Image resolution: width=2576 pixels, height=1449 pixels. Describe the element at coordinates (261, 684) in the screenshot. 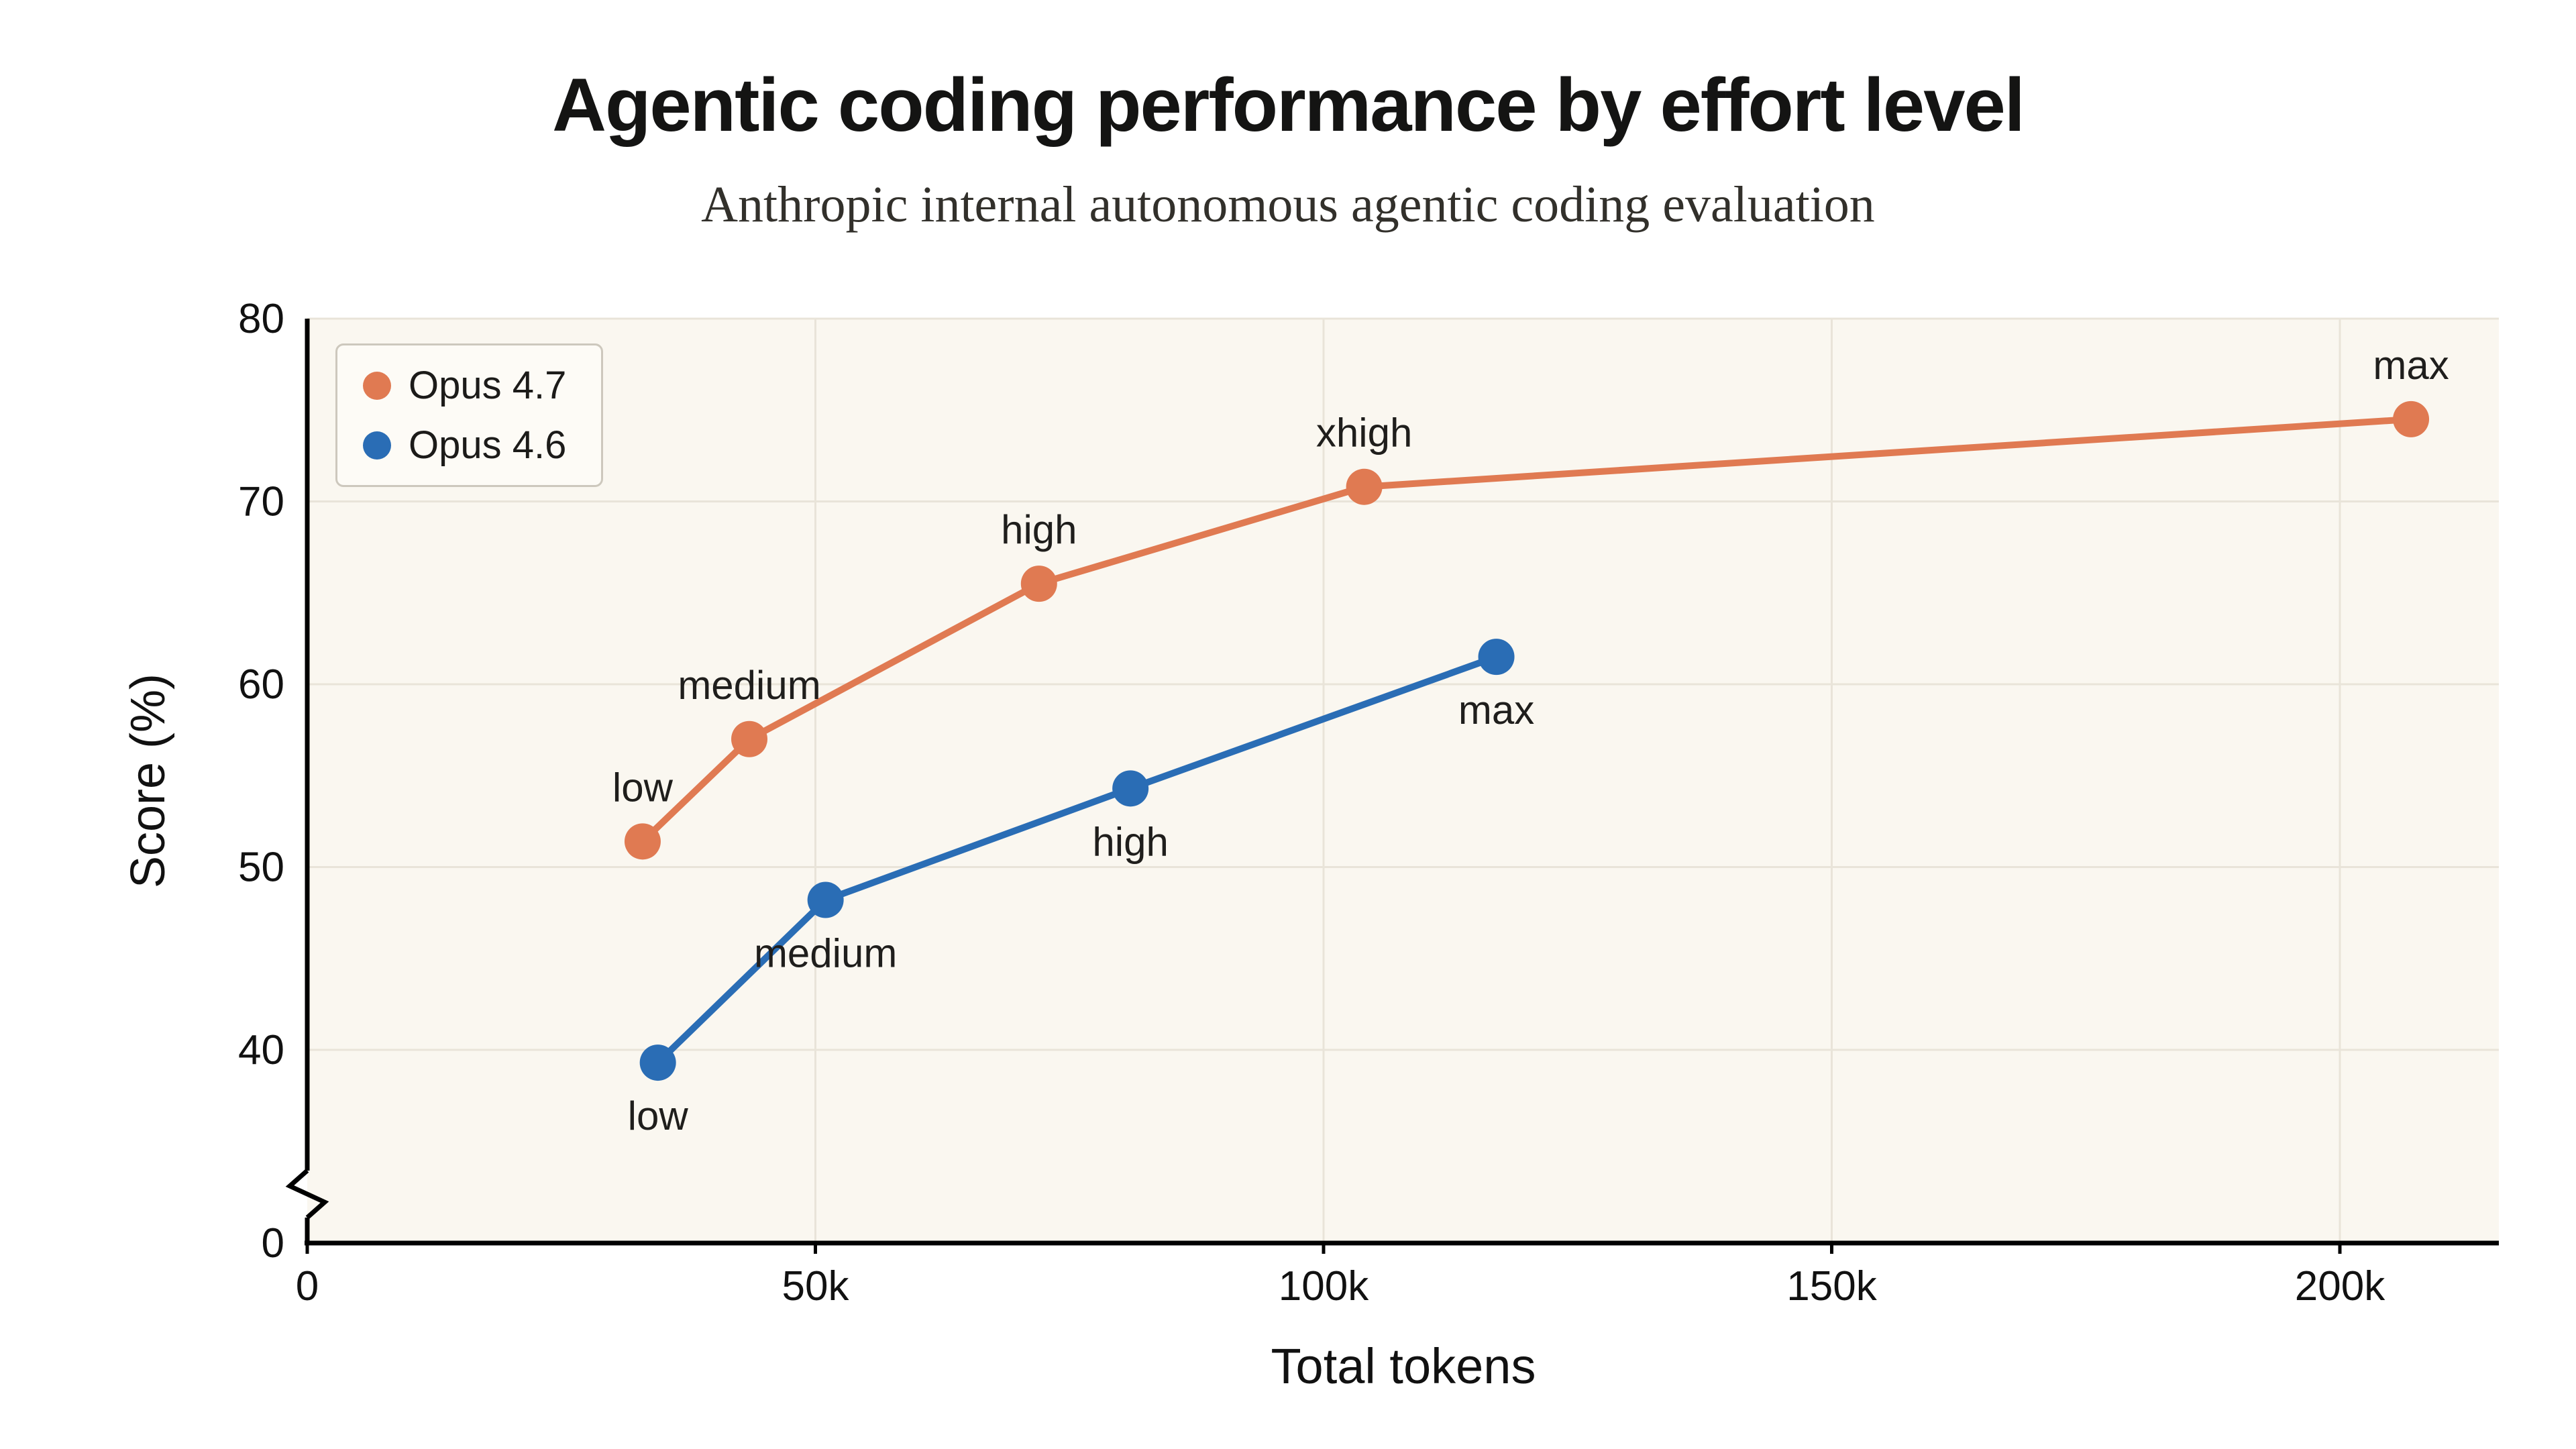

I see `y-tick-label-60: 60` at that location.